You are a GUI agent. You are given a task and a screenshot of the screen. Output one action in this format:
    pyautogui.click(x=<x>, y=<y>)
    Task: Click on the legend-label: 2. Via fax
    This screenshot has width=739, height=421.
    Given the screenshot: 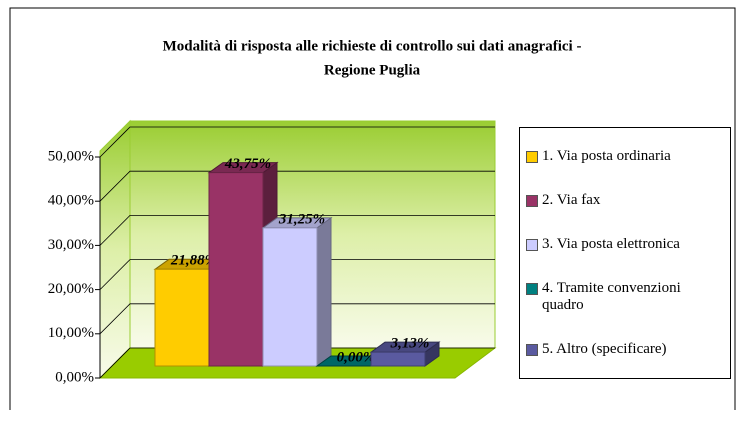 What is the action you would take?
    pyautogui.click(x=571, y=199)
    